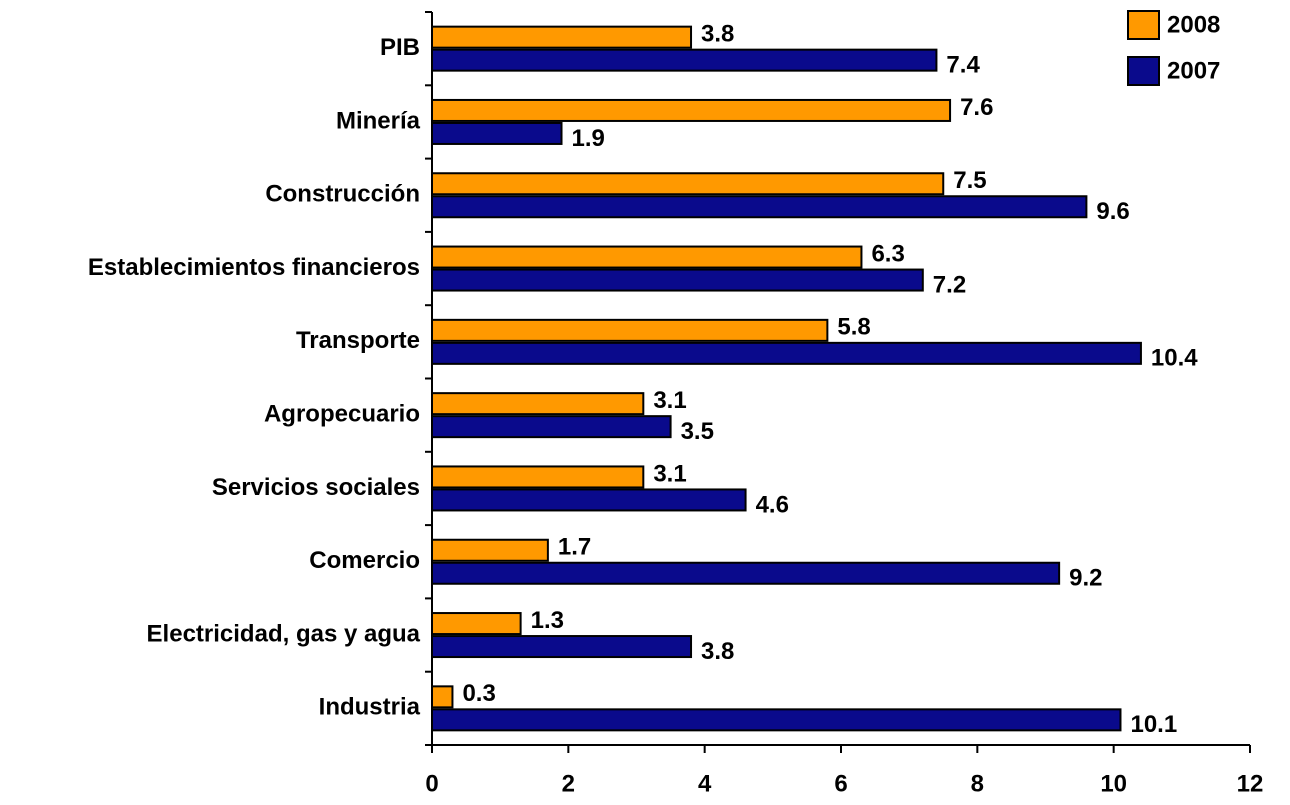  Describe the element at coordinates (358, 340) in the screenshot. I see `y-tick-label: Transporte` at that location.